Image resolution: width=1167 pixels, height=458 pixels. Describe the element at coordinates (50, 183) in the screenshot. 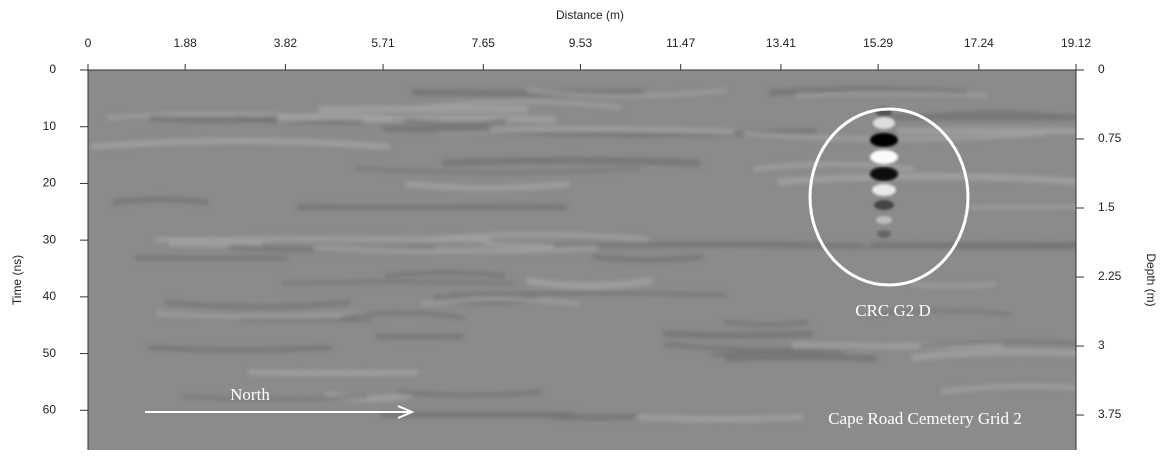

I see `y-tick-label: 20` at that location.